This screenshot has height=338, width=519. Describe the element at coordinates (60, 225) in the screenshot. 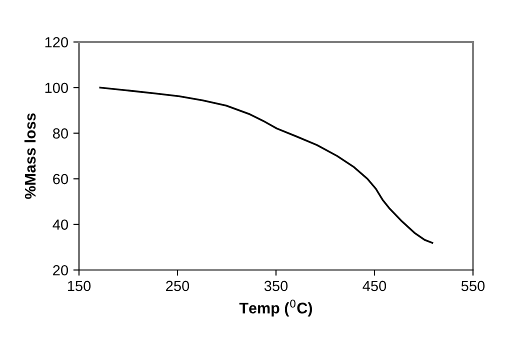

I see `y-tick-label: 40` at that location.